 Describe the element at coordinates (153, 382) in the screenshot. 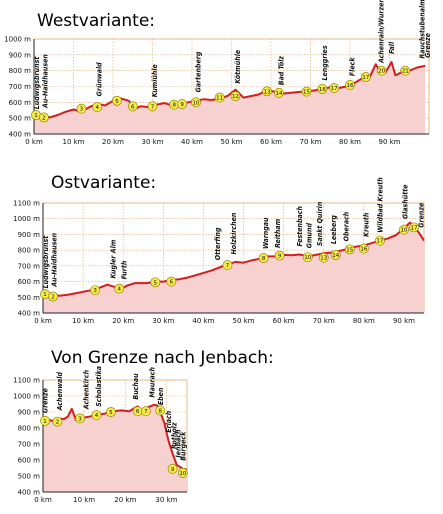

I see `place-label: Maurach` at that location.